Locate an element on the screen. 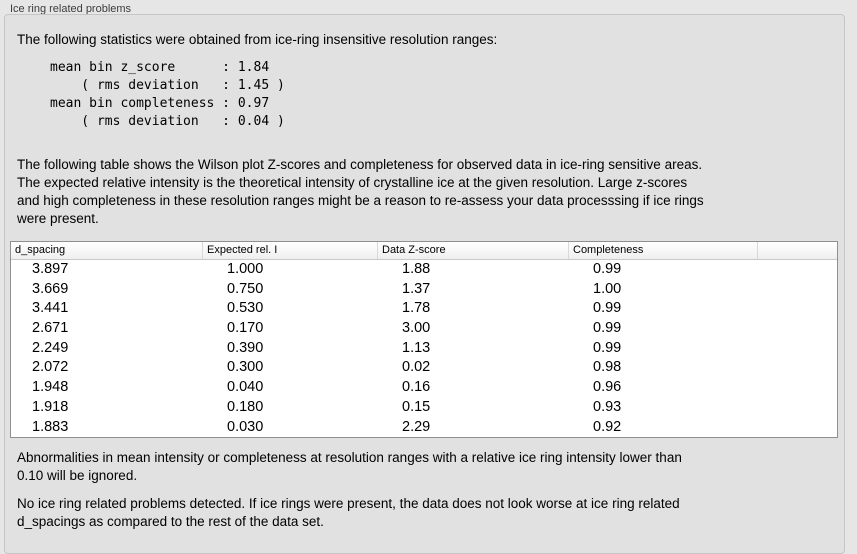 The height and width of the screenshot is (554, 857). table-cell: 1.37 is located at coordinates (416, 288).